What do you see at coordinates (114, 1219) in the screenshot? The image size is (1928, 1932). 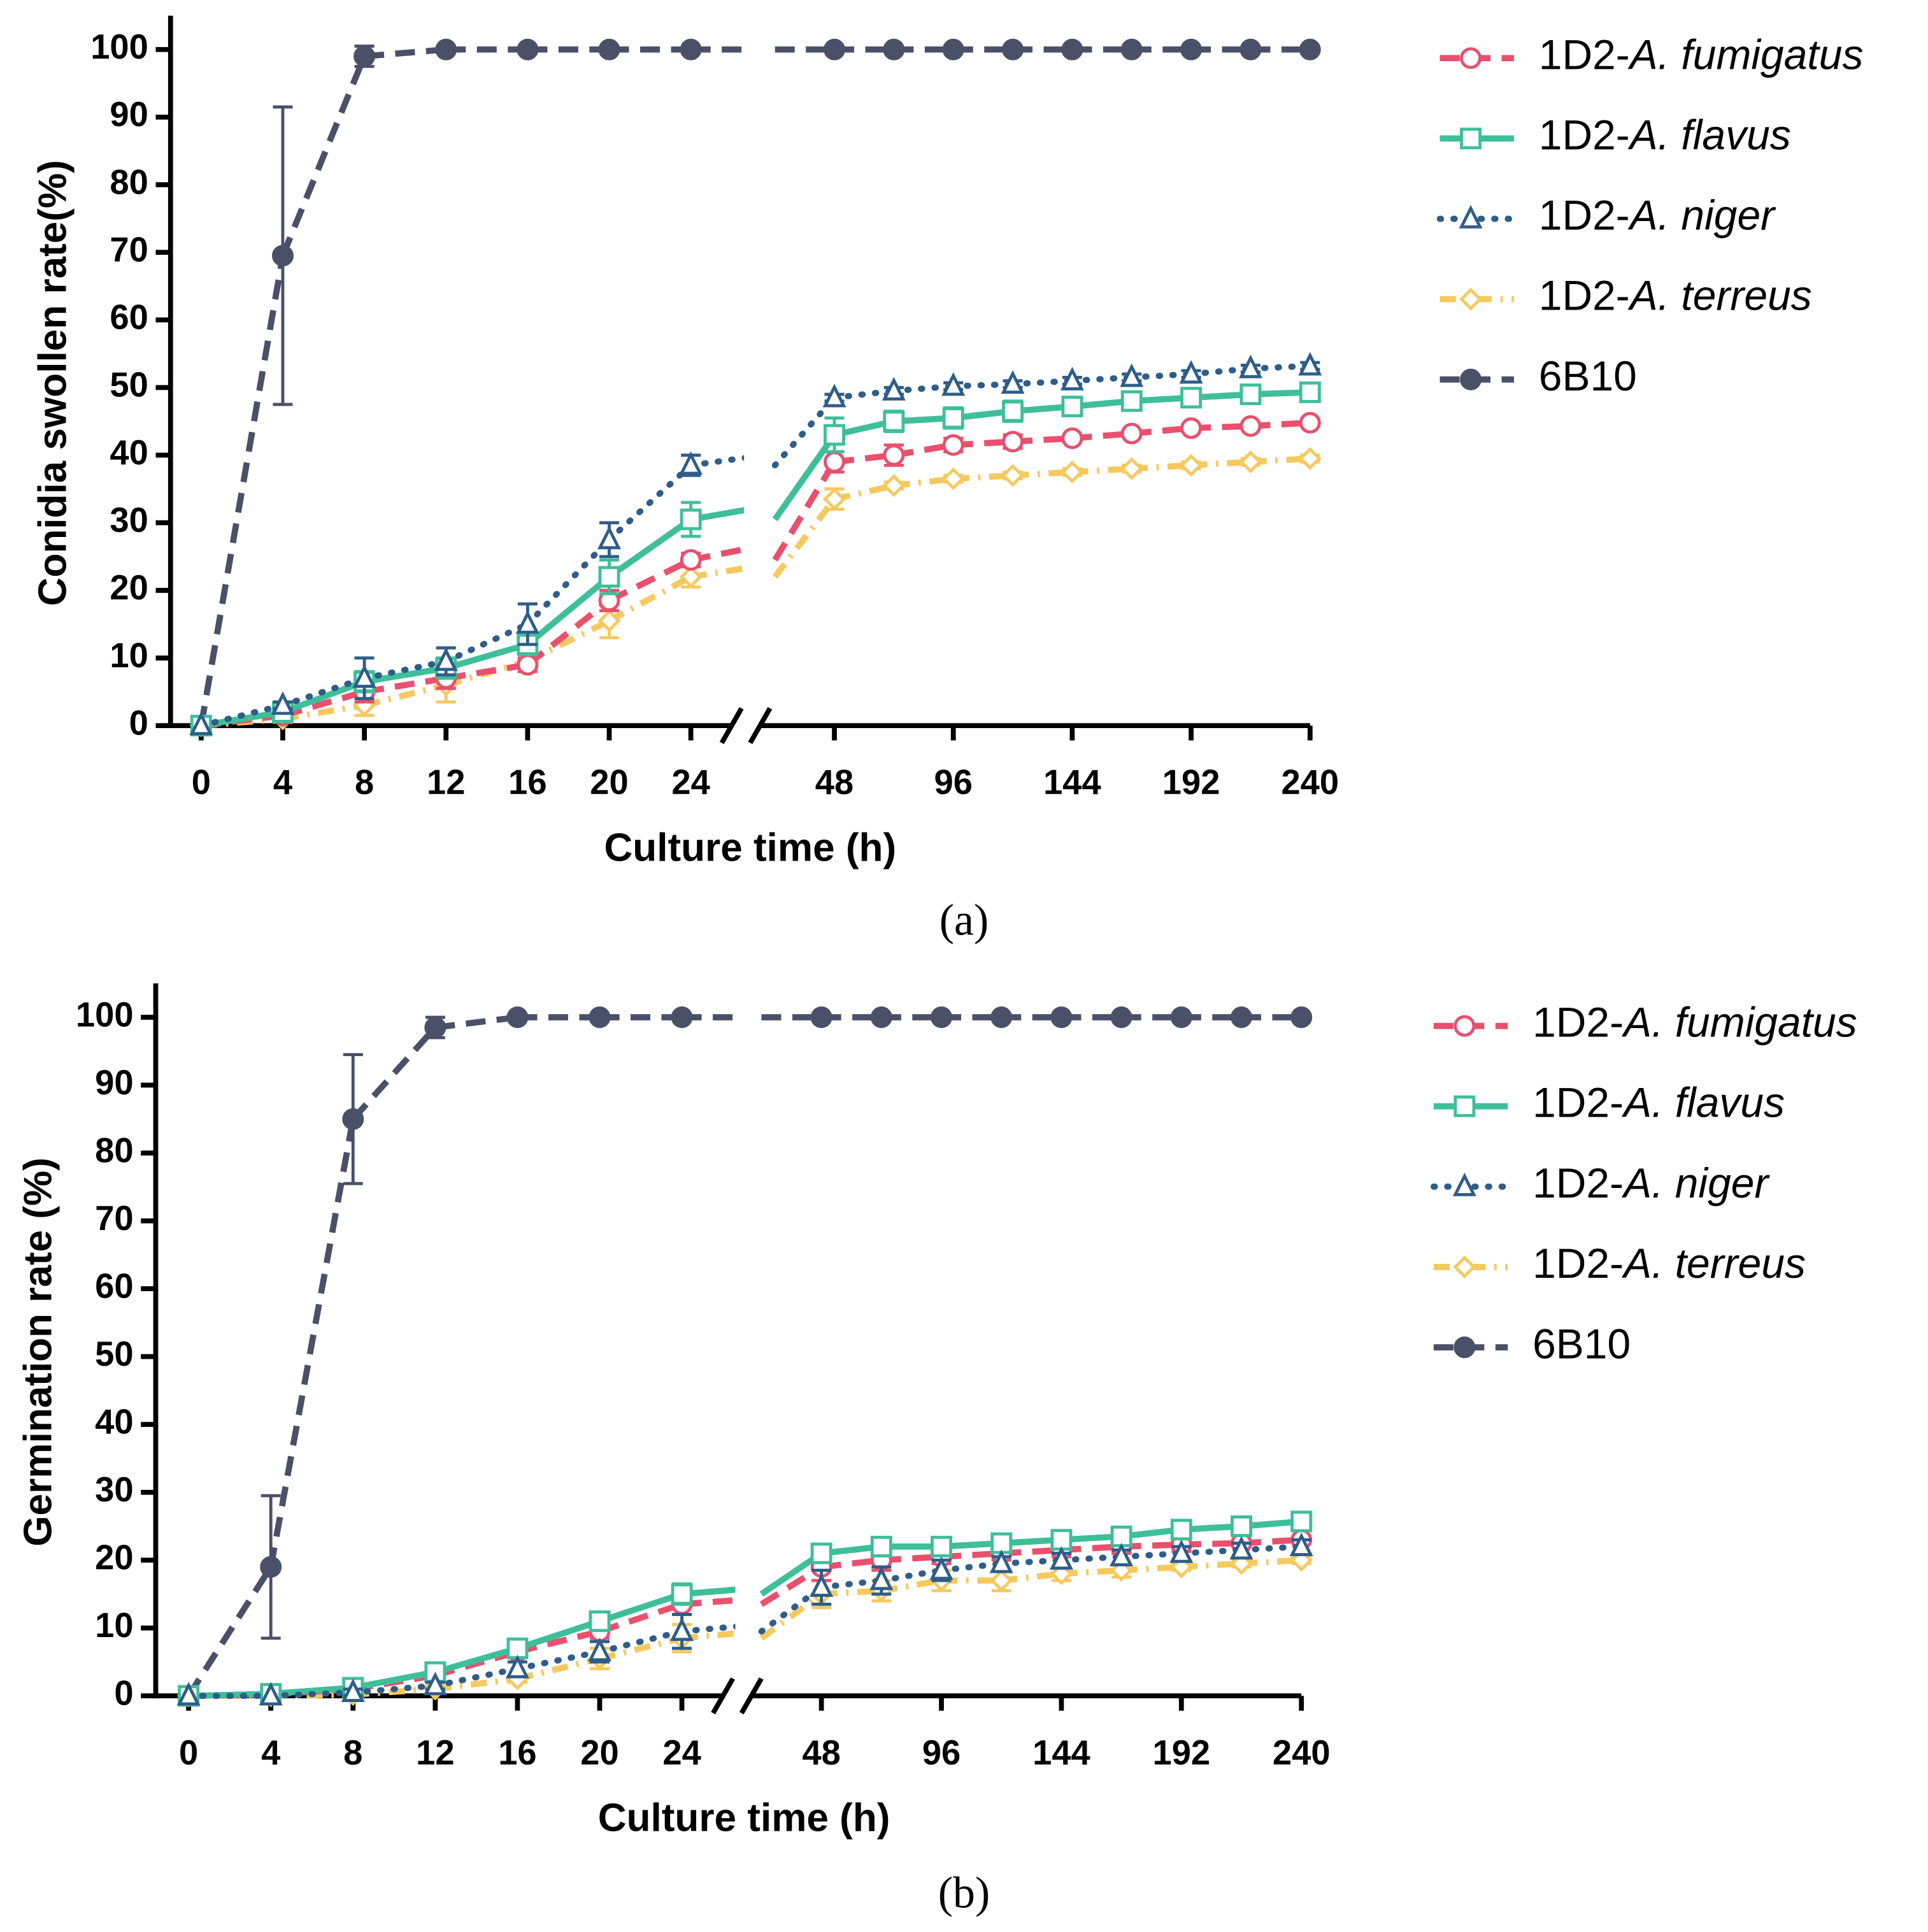 I see `y-tick-label: 70` at bounding box center [114, 1219].